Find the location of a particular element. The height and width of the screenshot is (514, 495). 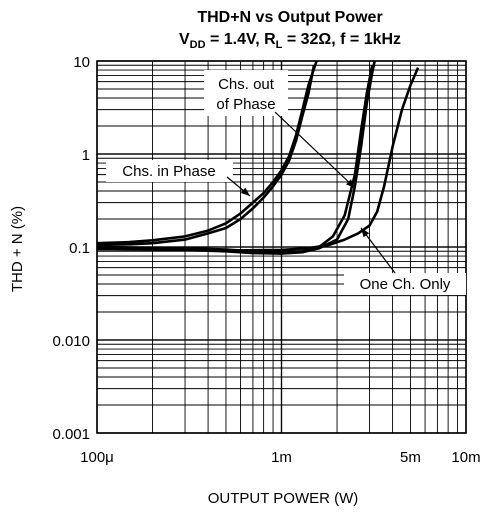

y-tick-label: 0.010 is located at coordinates (71, 341).